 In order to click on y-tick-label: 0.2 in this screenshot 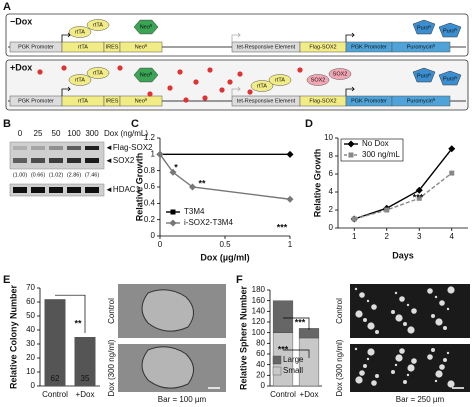, I will do `click(150, 219)`.